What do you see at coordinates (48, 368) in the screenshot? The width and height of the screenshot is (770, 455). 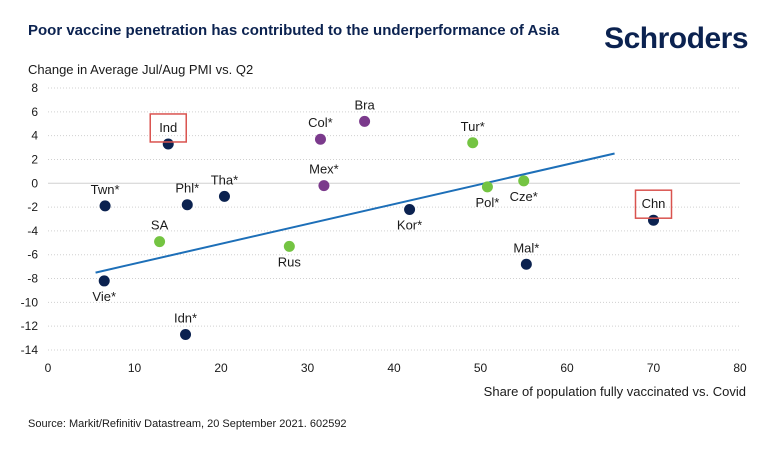 I see `x-tick-label: 0` at bounding box center [48, 368].